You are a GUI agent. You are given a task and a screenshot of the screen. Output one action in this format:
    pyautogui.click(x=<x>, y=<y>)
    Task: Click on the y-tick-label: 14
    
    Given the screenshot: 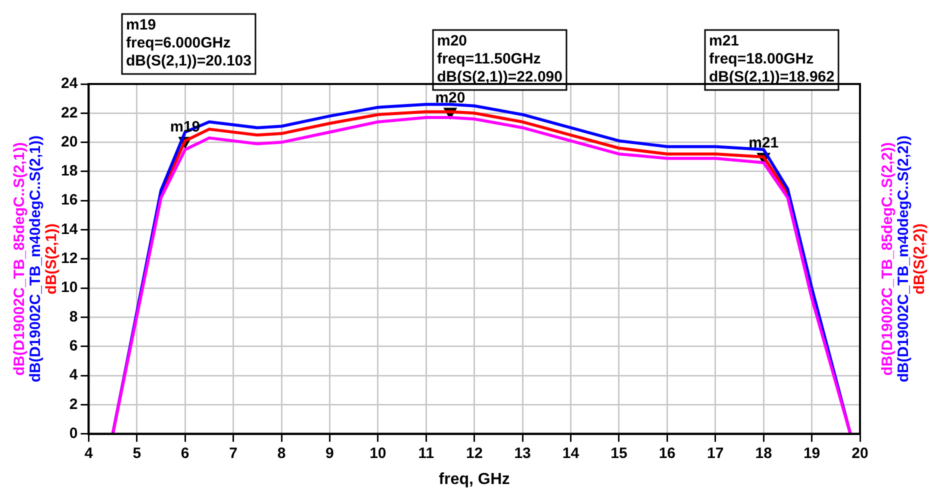 What is the action you would take?
    pyautogui.click(x=69, y=229)
    